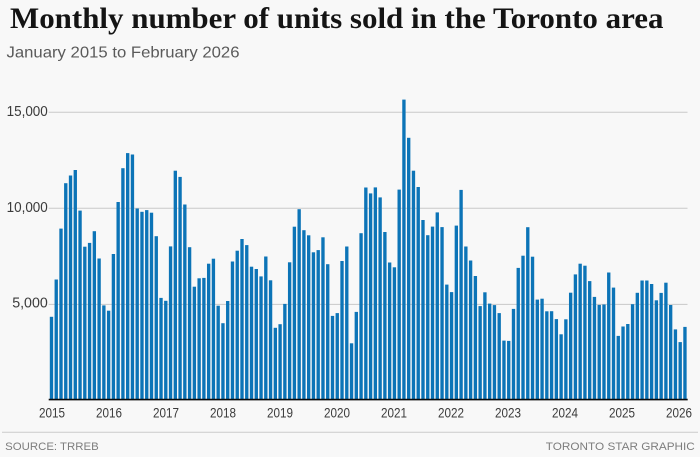  I want to click on svg-text: 2021, so click(394, 412).